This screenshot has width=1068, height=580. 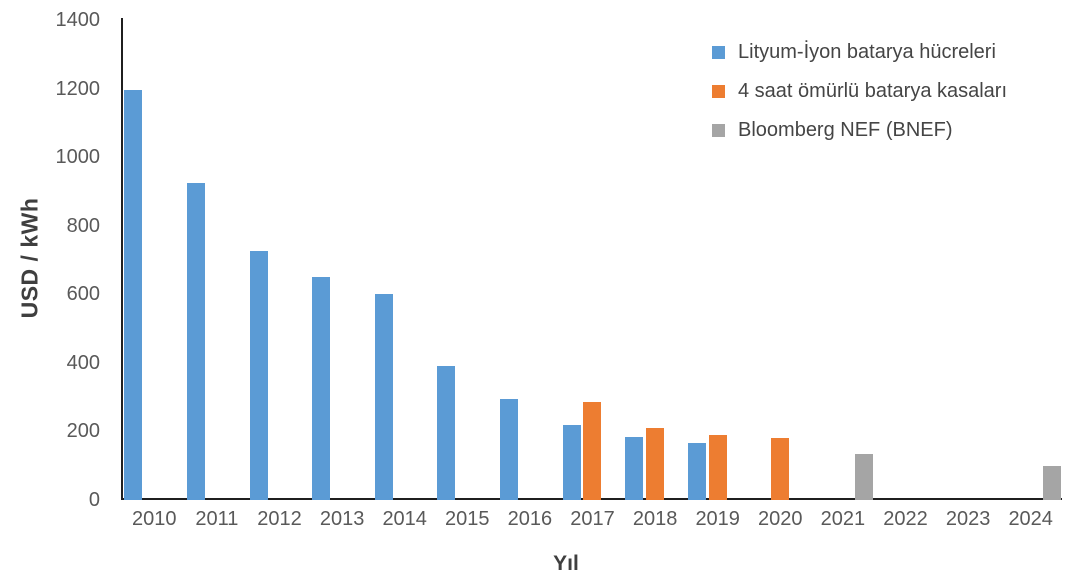 I want to click on legend-label: 4 saat ömürlü batarya kasaları, so click(x=873, y=91).